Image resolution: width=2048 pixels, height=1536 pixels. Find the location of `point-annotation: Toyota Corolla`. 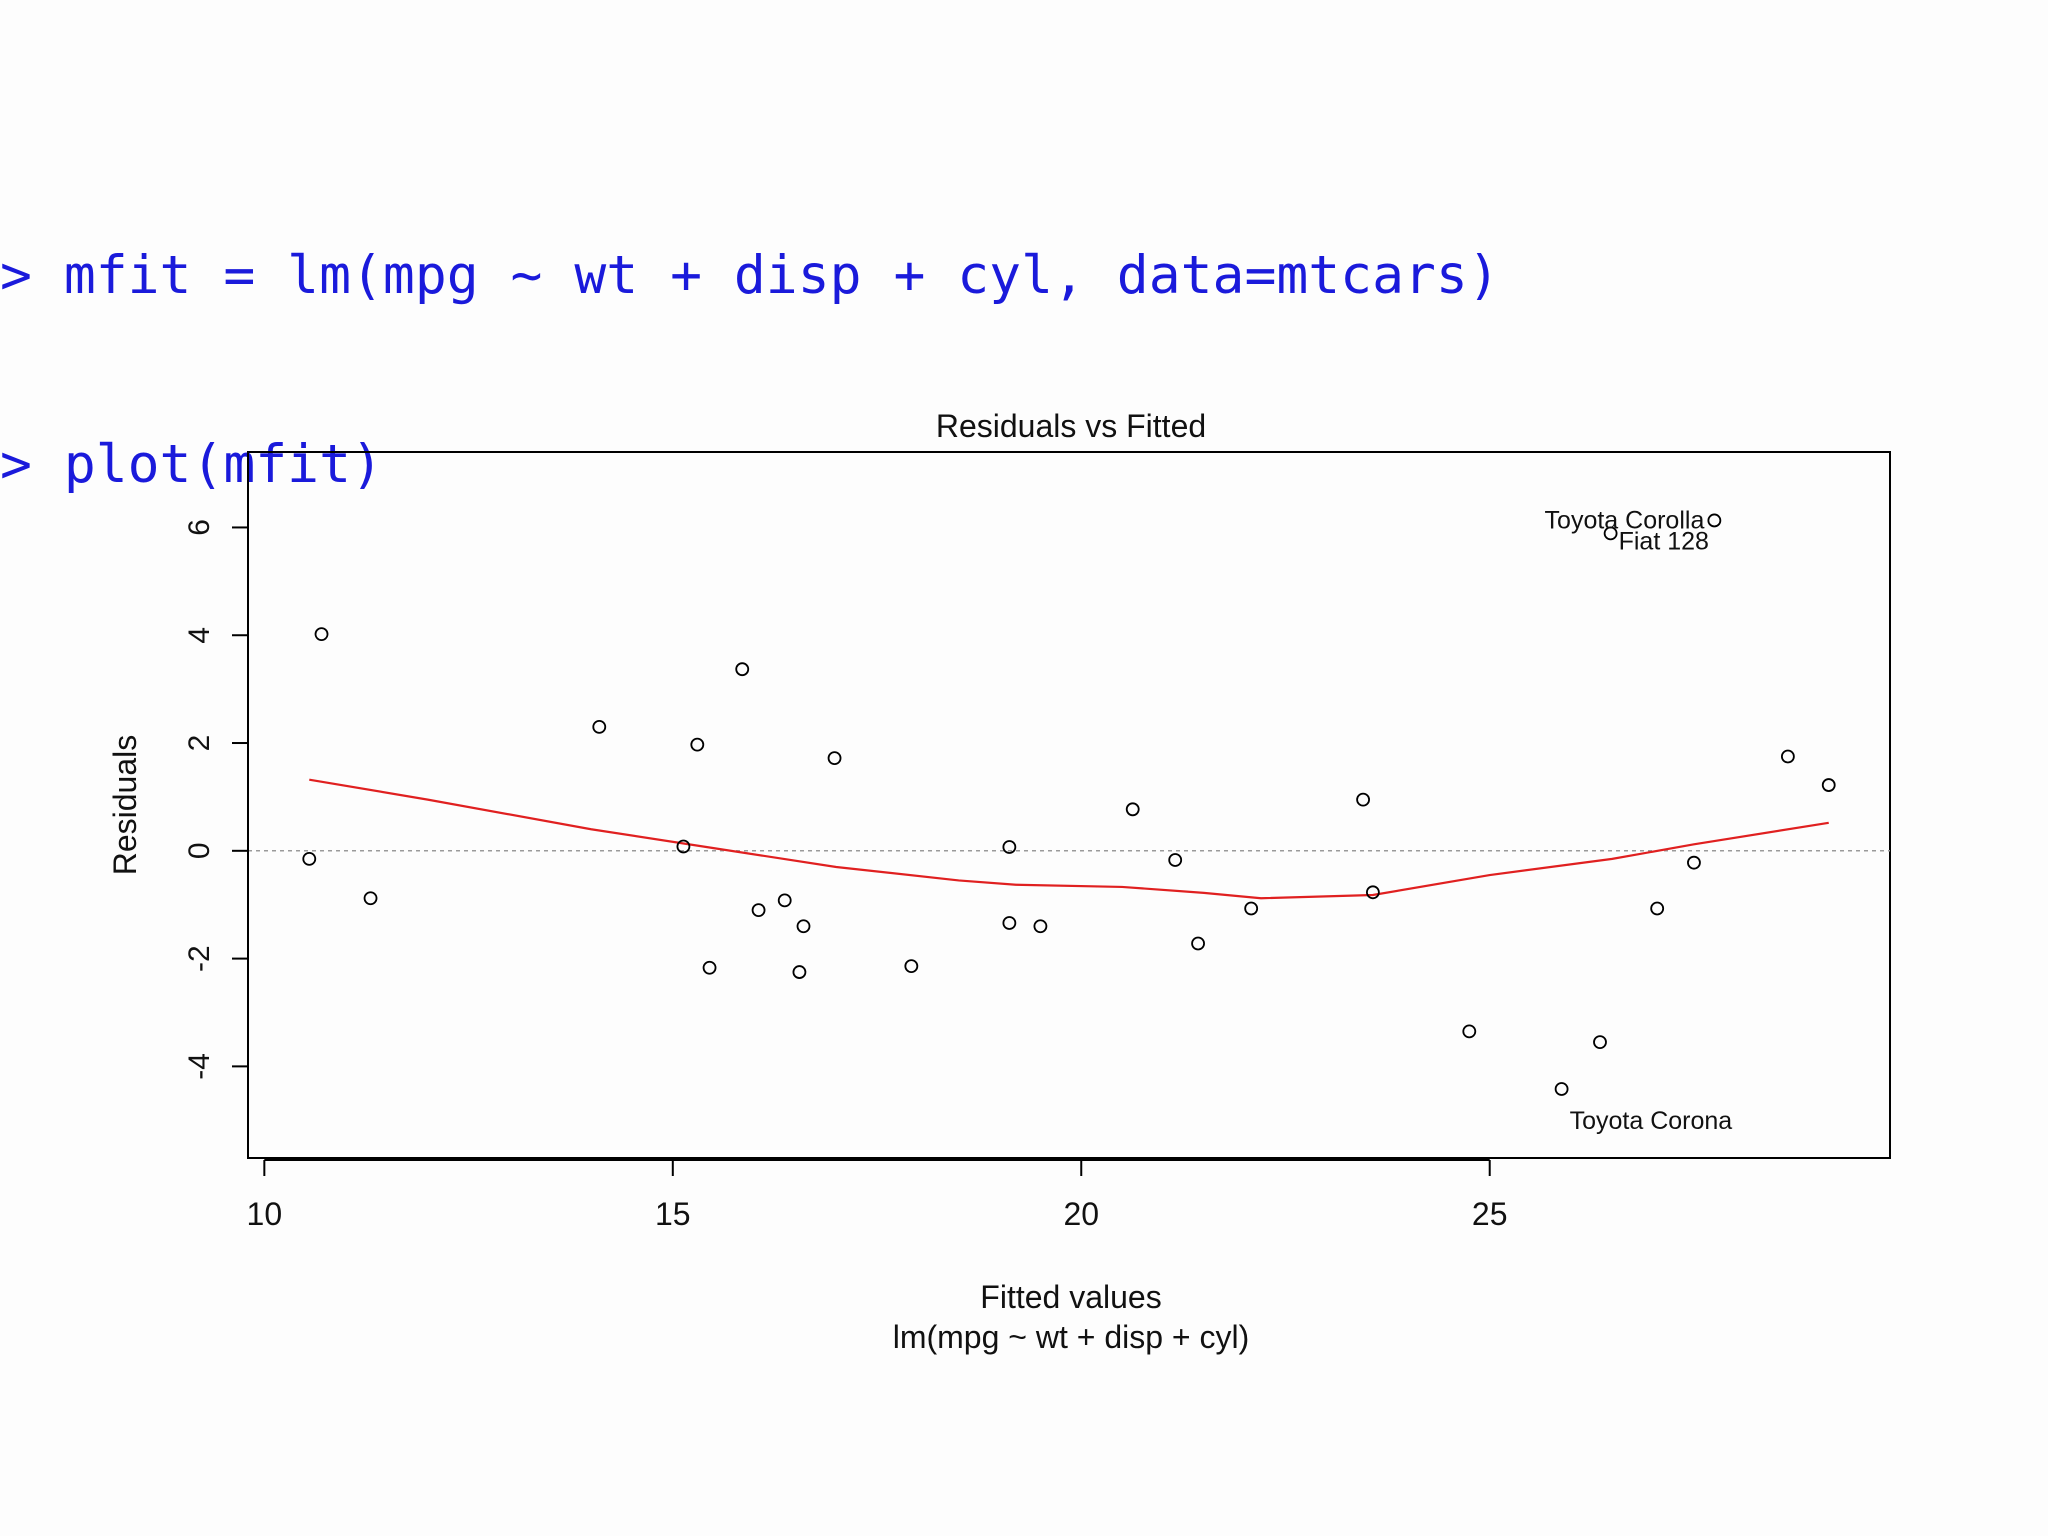

point-annotation: Toyota Corolla is located at coordinates (1625, 520).